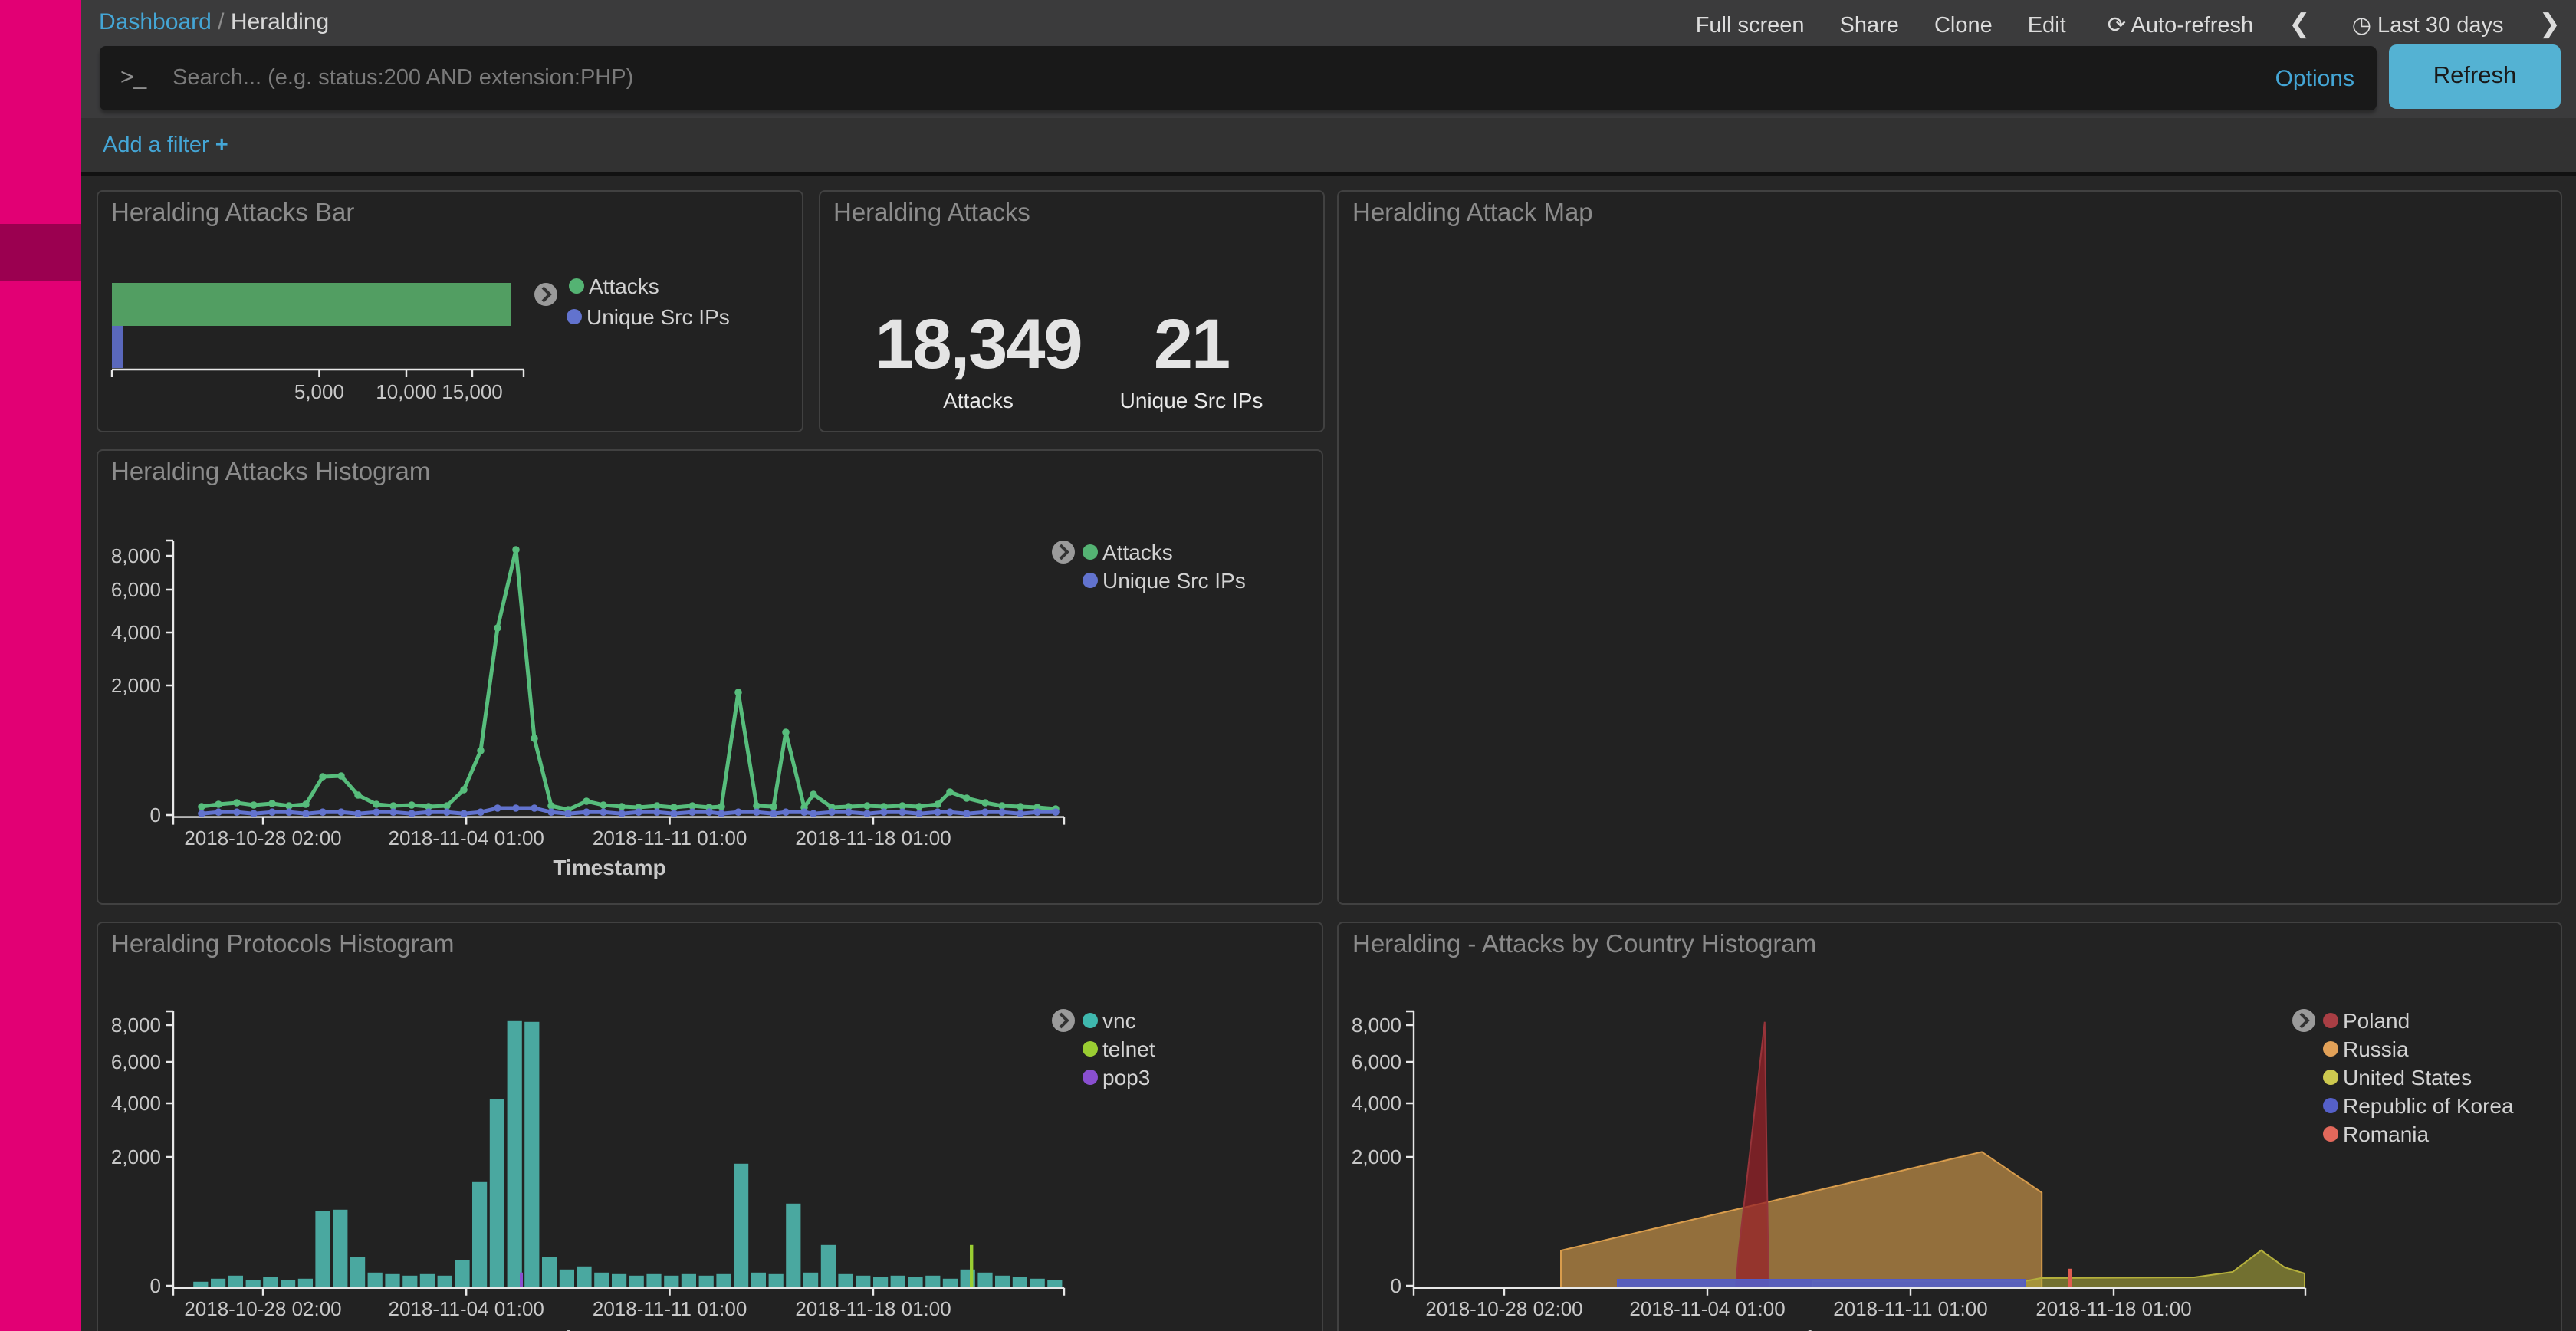 Image resolution: width=2576 pixels, height=1331 pixels. I want to click on svg-text: Poland, so click(2376, 1020).